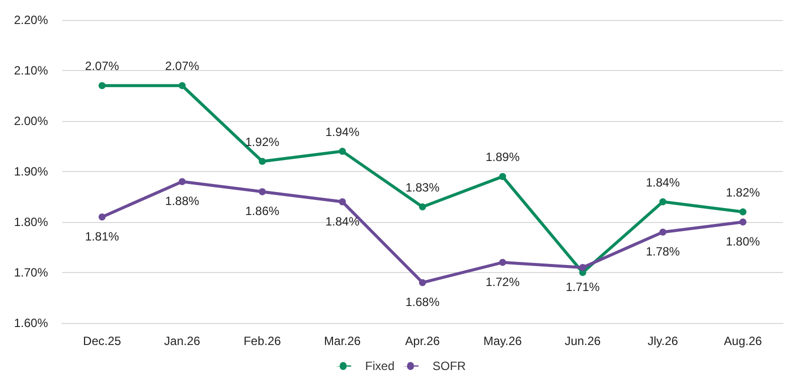 Image resolution: width=801 pixels, height=385 pixels. I want to click on legend-label: SOFR, so click(449, 366).